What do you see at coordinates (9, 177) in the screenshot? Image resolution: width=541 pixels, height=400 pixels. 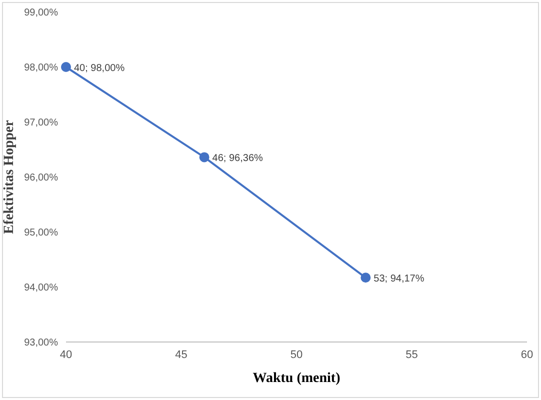 I see `y-axis-title: Efektivitas Hopper` at bounding box center [9, 177].